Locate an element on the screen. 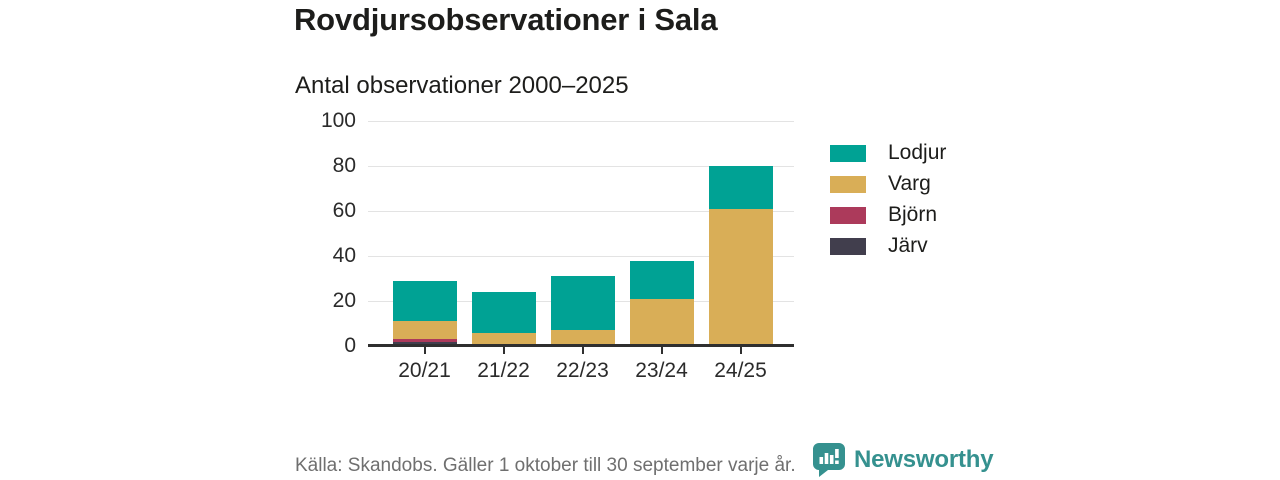  legend-label-varg: Varg is located at coordinates (909, 183).